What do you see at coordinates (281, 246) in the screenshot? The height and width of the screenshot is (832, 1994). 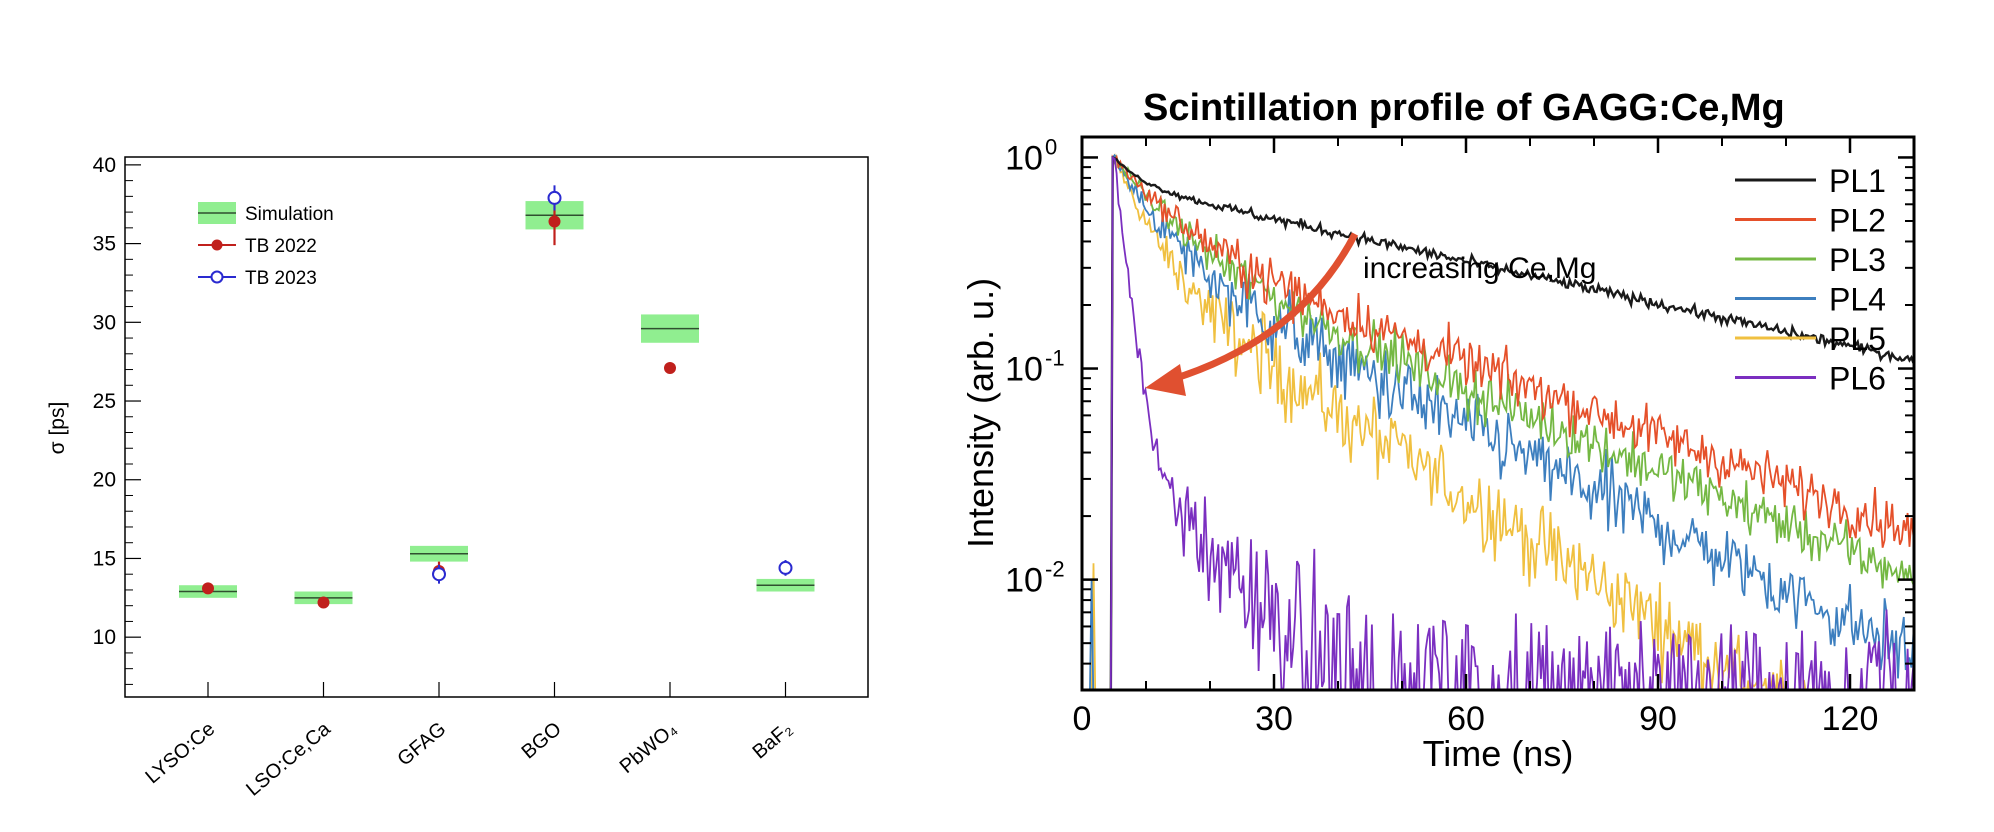 I see `legend-tb2022-label: TB 2022` at bounding box center [281, 246].